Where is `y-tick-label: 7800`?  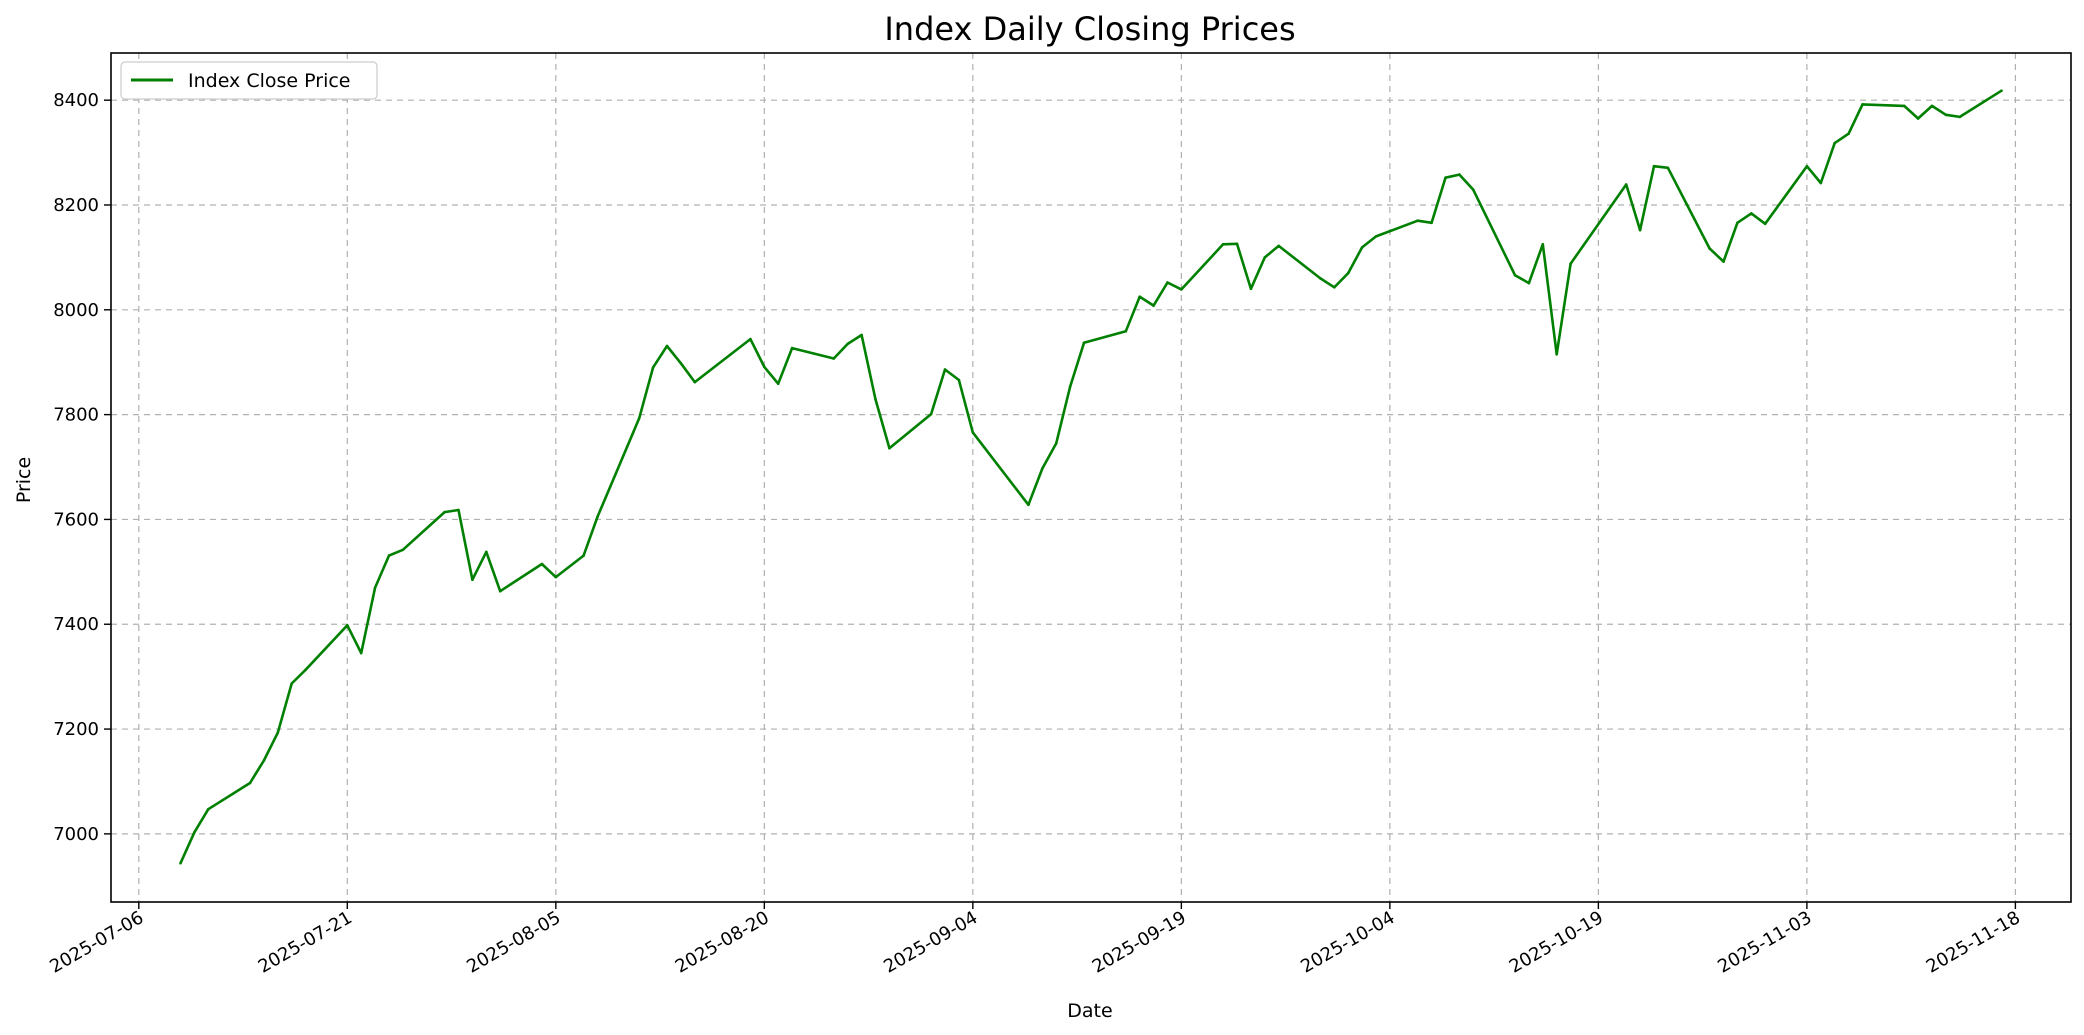 y-tick-label: 7800 is located at coordinates (76, 415).